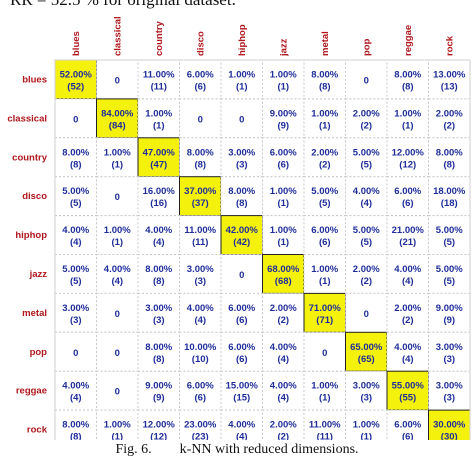 The width and height of the screenshot is (474, 463). What do you see at coordinates (200, 425) in the screenshot?
I see `cell-percent: 23.00%` at bounding box center [200, 425].